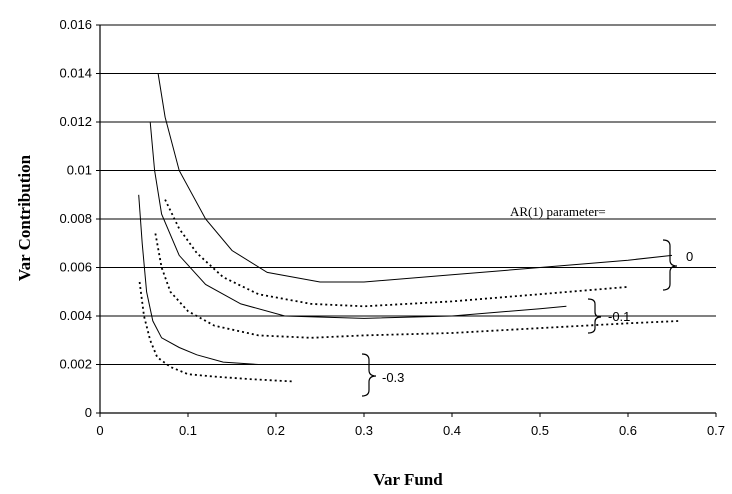 The image size is (732, 494). What do you see at coordinates (276, 430) in the screenshot?
I see `x-tick-label: 0.2` at bounding box center [276, 430].